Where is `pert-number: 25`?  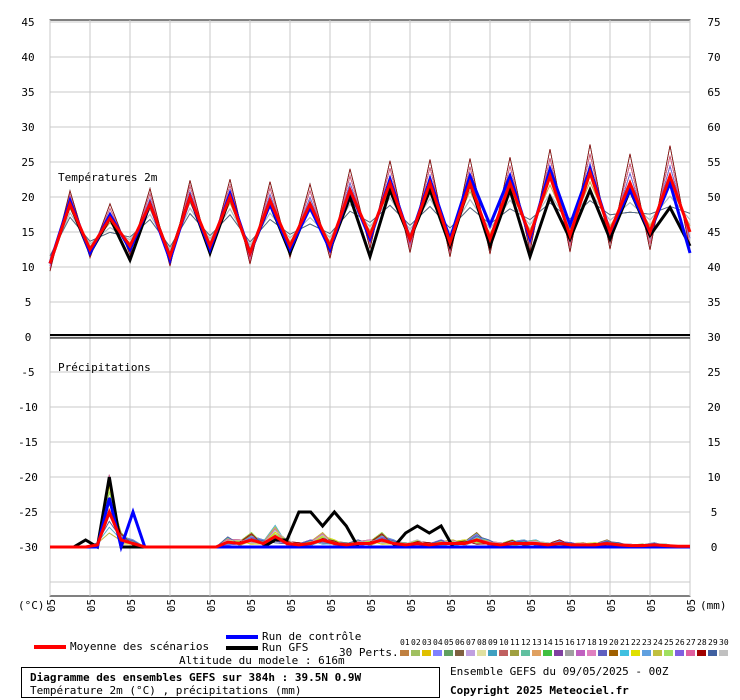
pert-number: 25 is located at coordinates (669, 642).